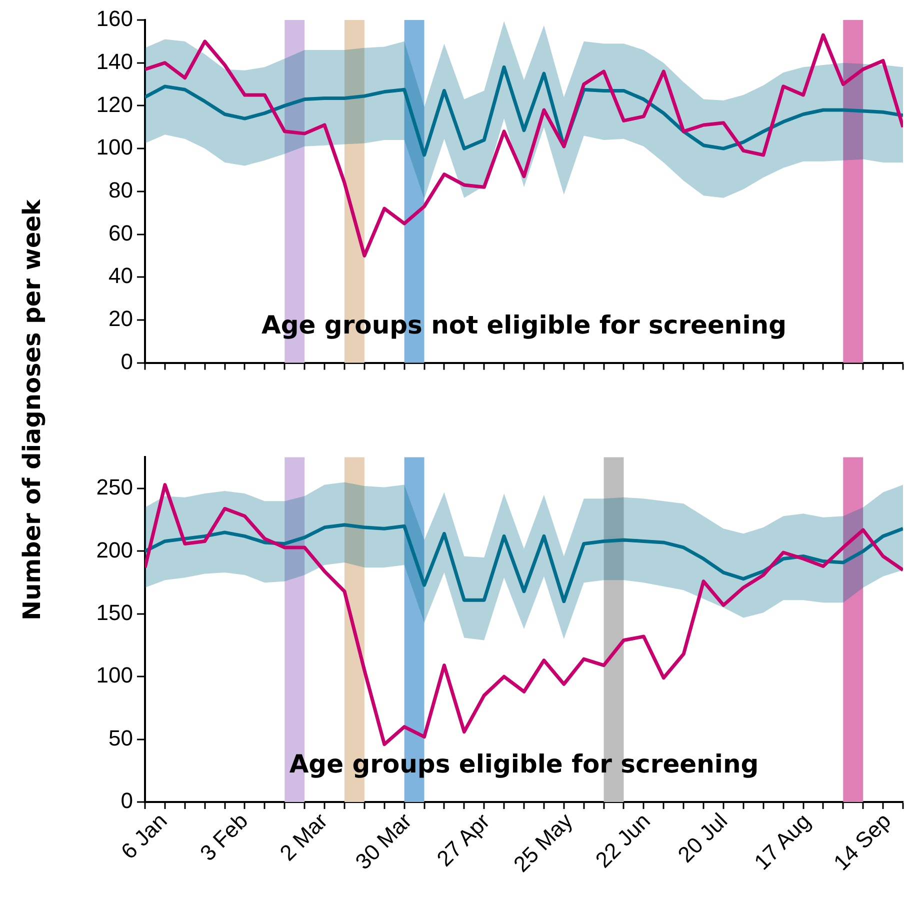  Describe the element at coordinates (524, 764) in the screenshot. I see `annotation: Age groups eligible for screening` at that location.